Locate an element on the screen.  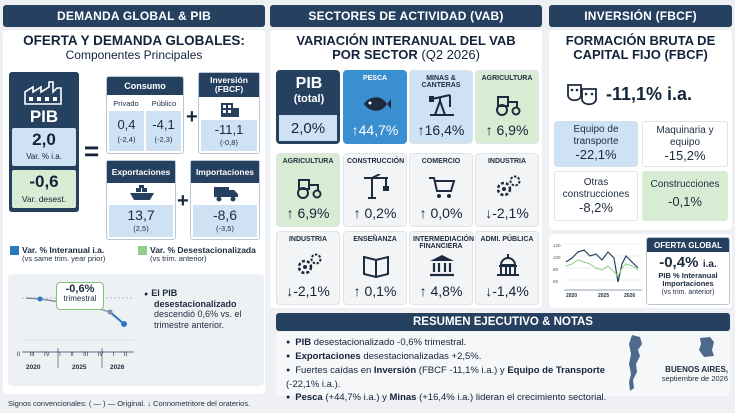
resumen-place: BUENOS AIRES, is located at coordinates (696, 369).